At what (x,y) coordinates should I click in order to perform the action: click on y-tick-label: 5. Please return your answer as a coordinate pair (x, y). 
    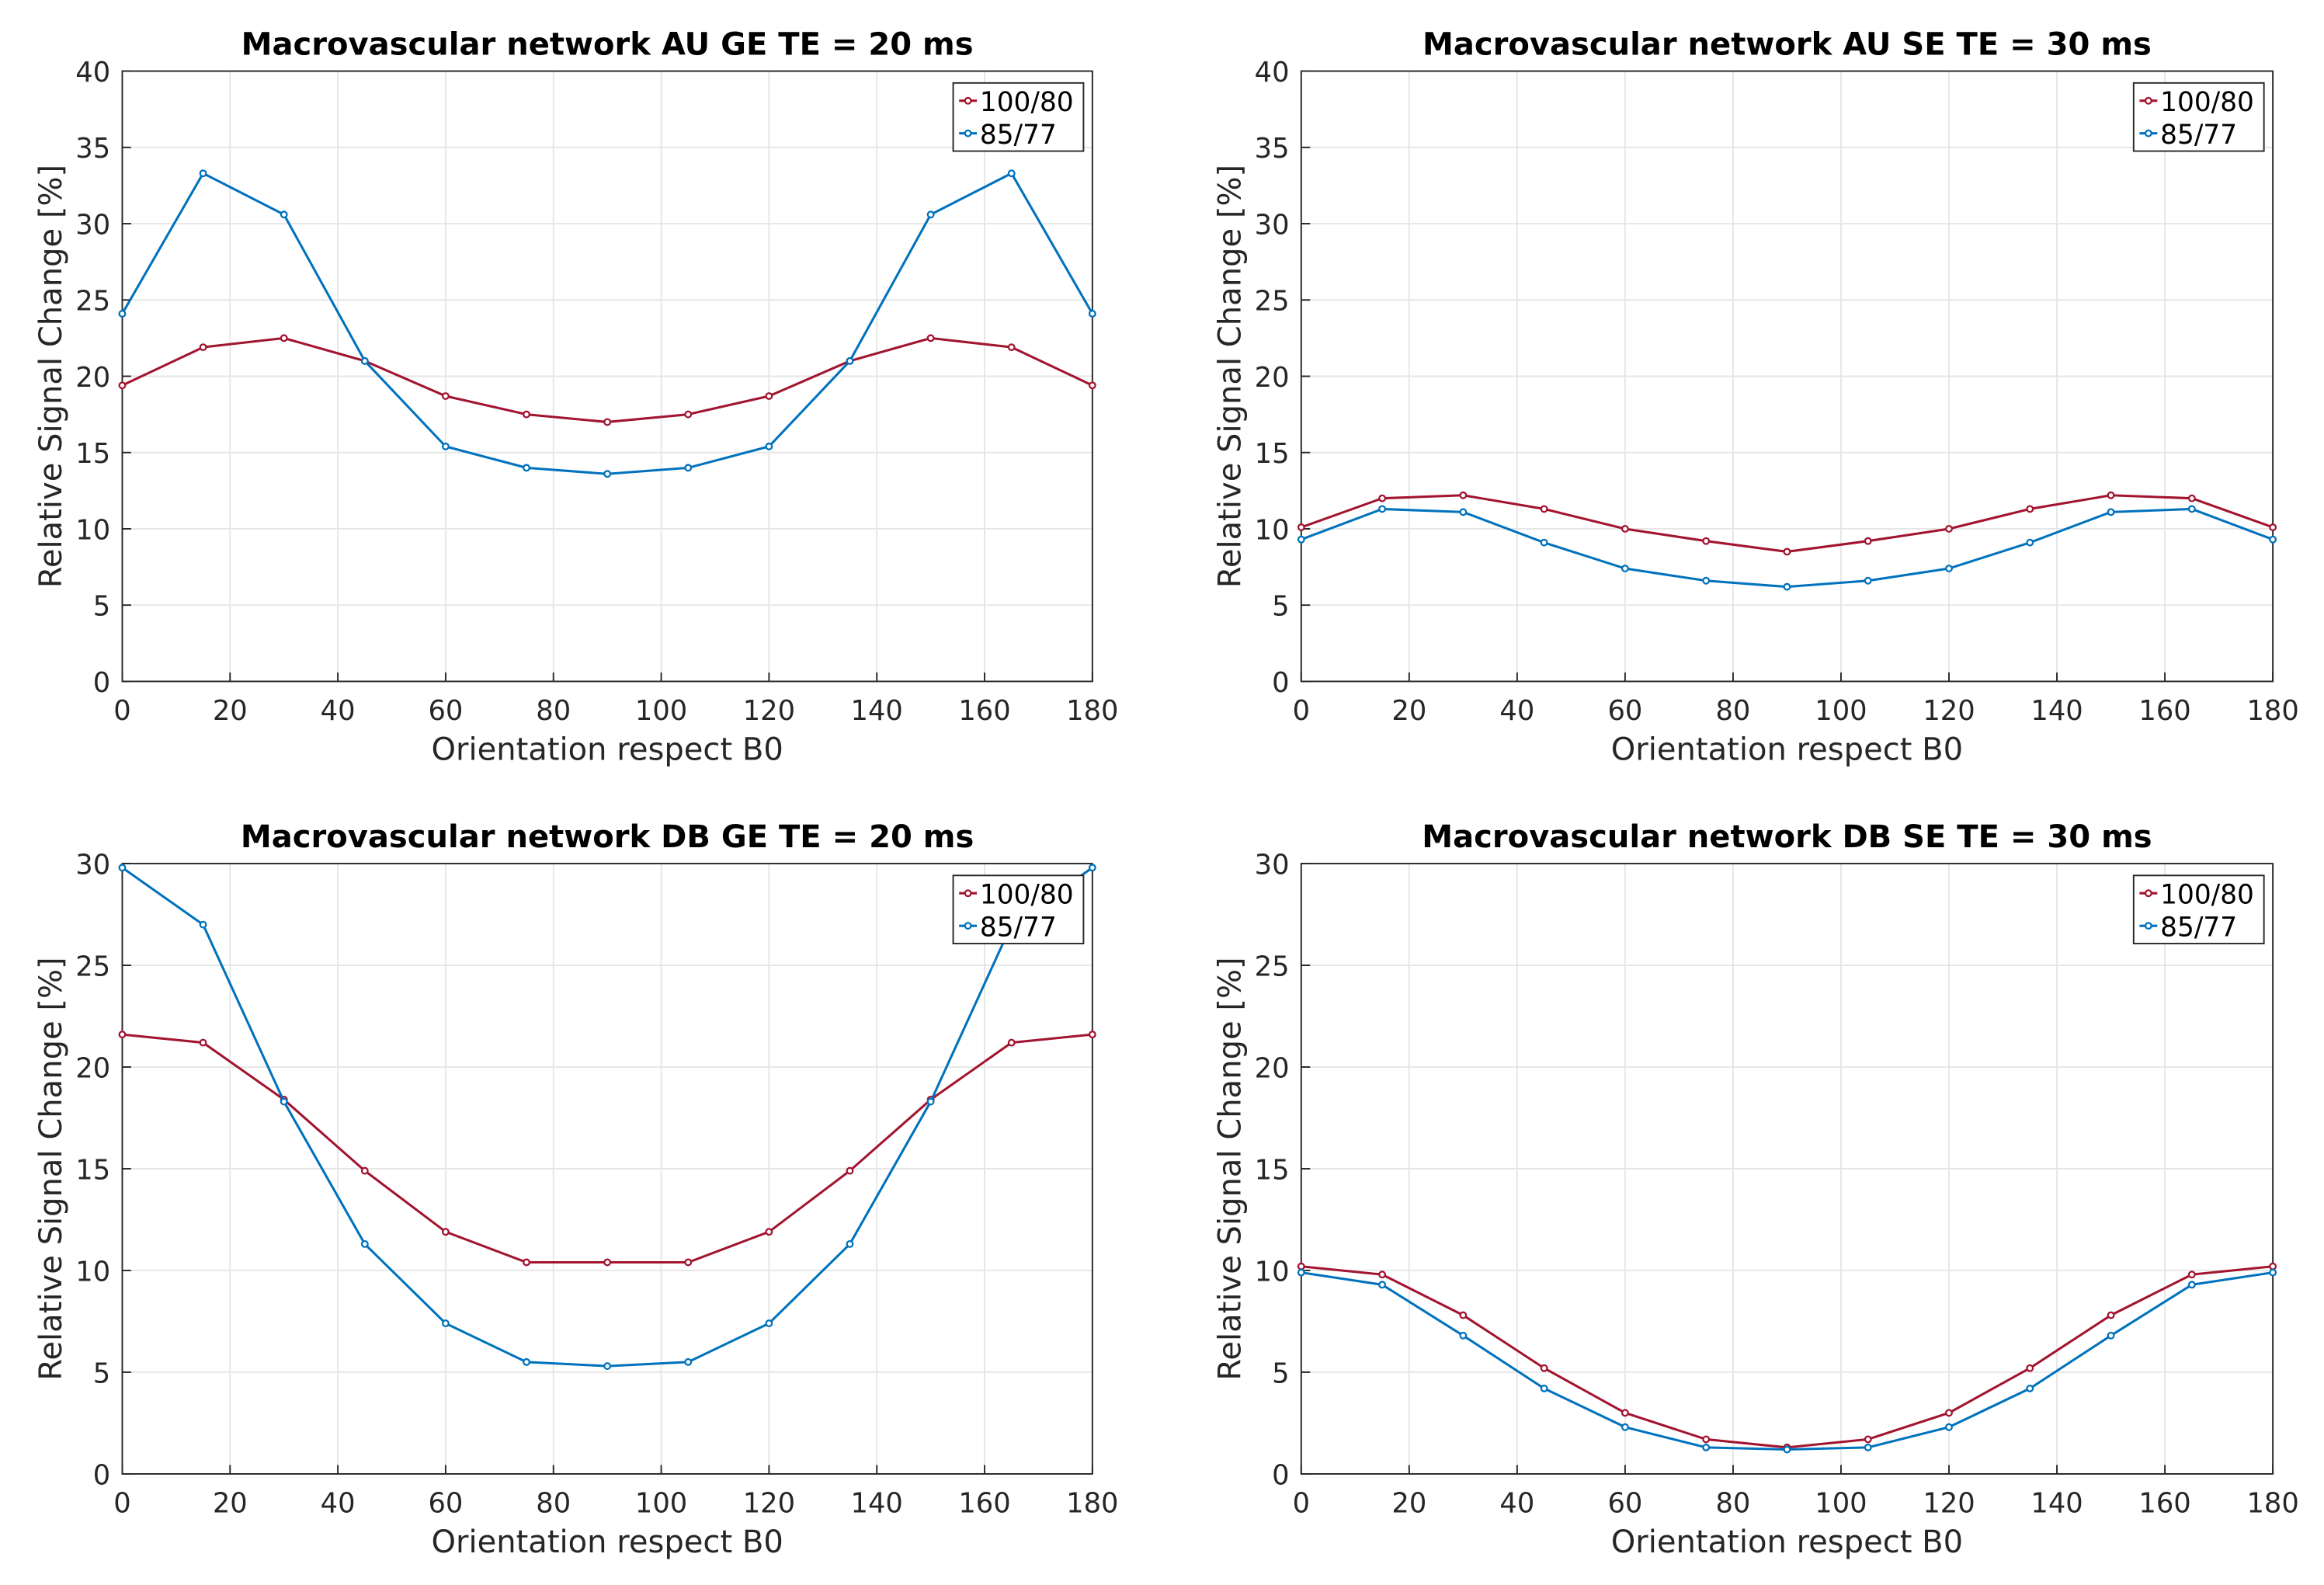
    Looking at the image, I should click on (1280, 1373).